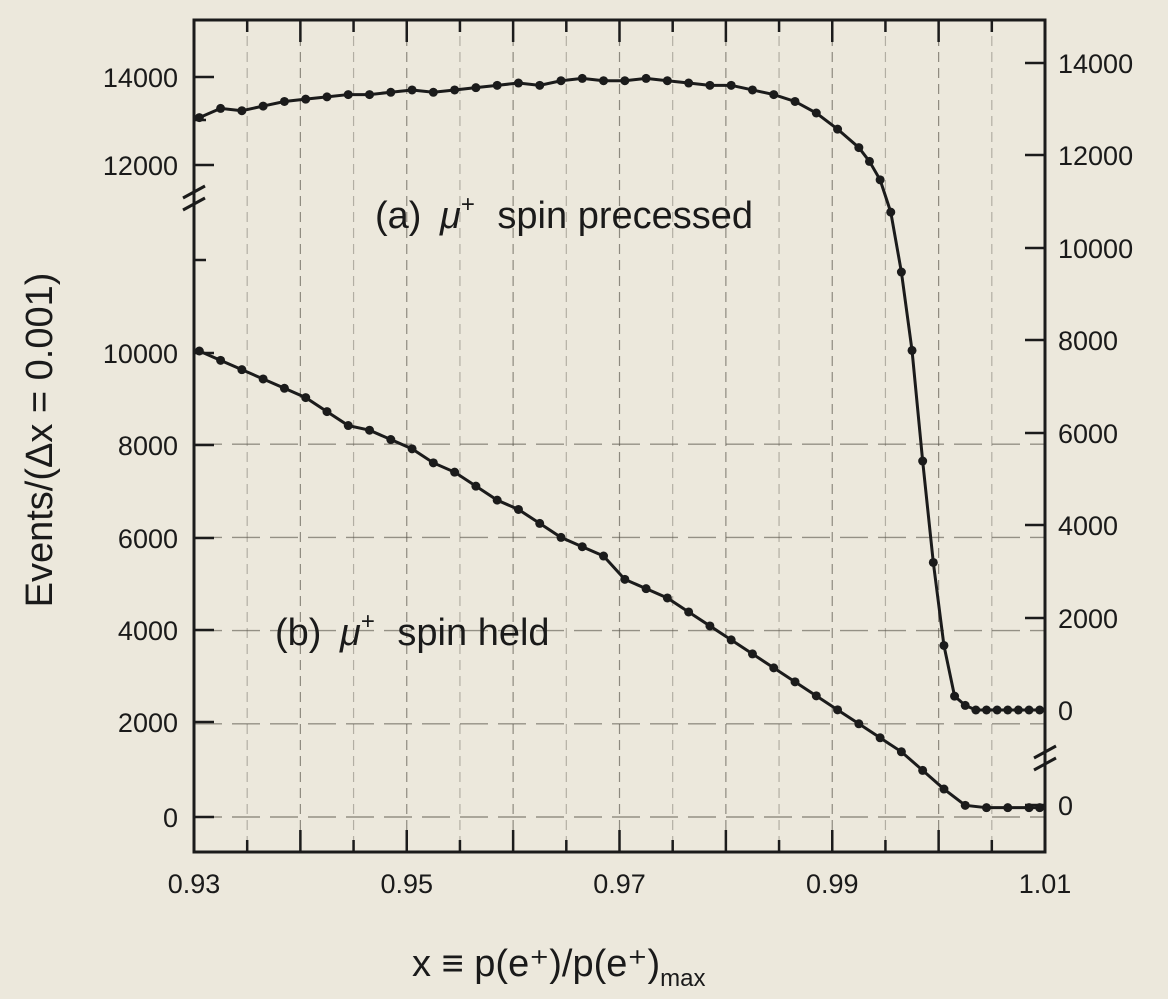  I want to click on x-tick-label: 0.97, so click(619, 884).